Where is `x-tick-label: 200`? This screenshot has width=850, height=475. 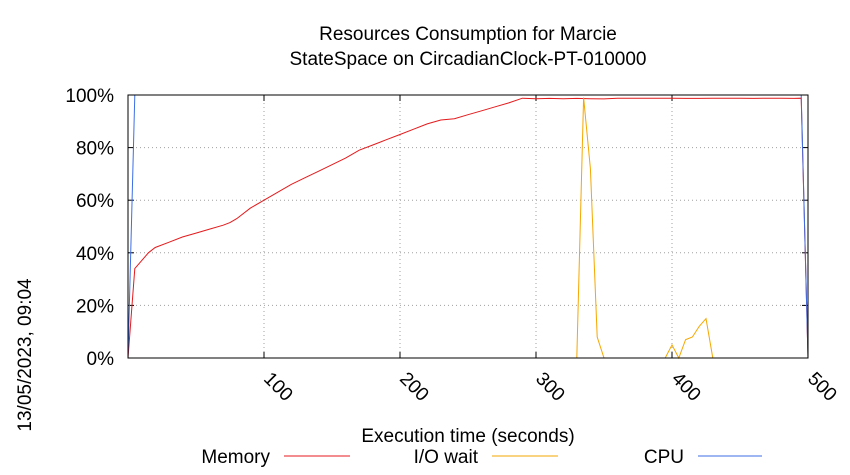
x-tick-label: 200 is located at coordinates (413, 386).